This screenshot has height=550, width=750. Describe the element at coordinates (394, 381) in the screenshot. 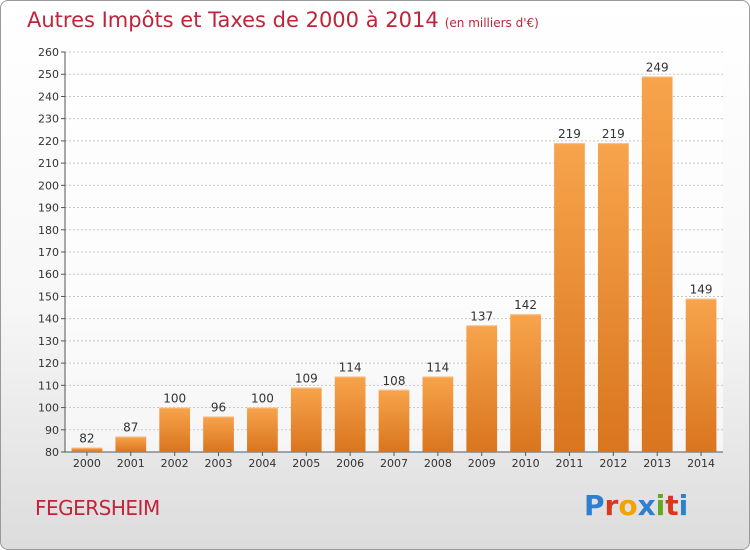

I see `data-label: 108` at that location.